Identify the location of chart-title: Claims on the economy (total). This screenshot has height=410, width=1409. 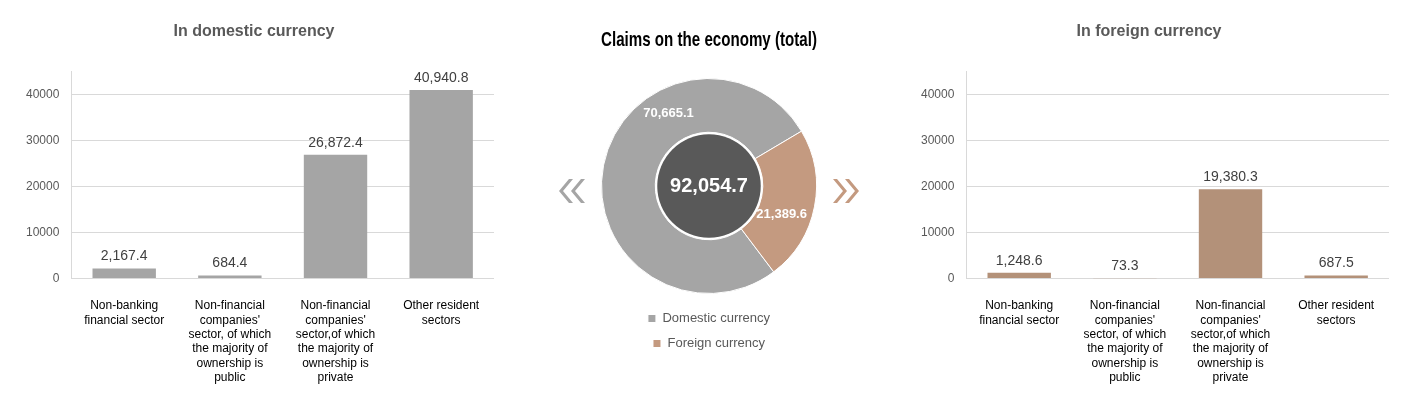
(709, 39).